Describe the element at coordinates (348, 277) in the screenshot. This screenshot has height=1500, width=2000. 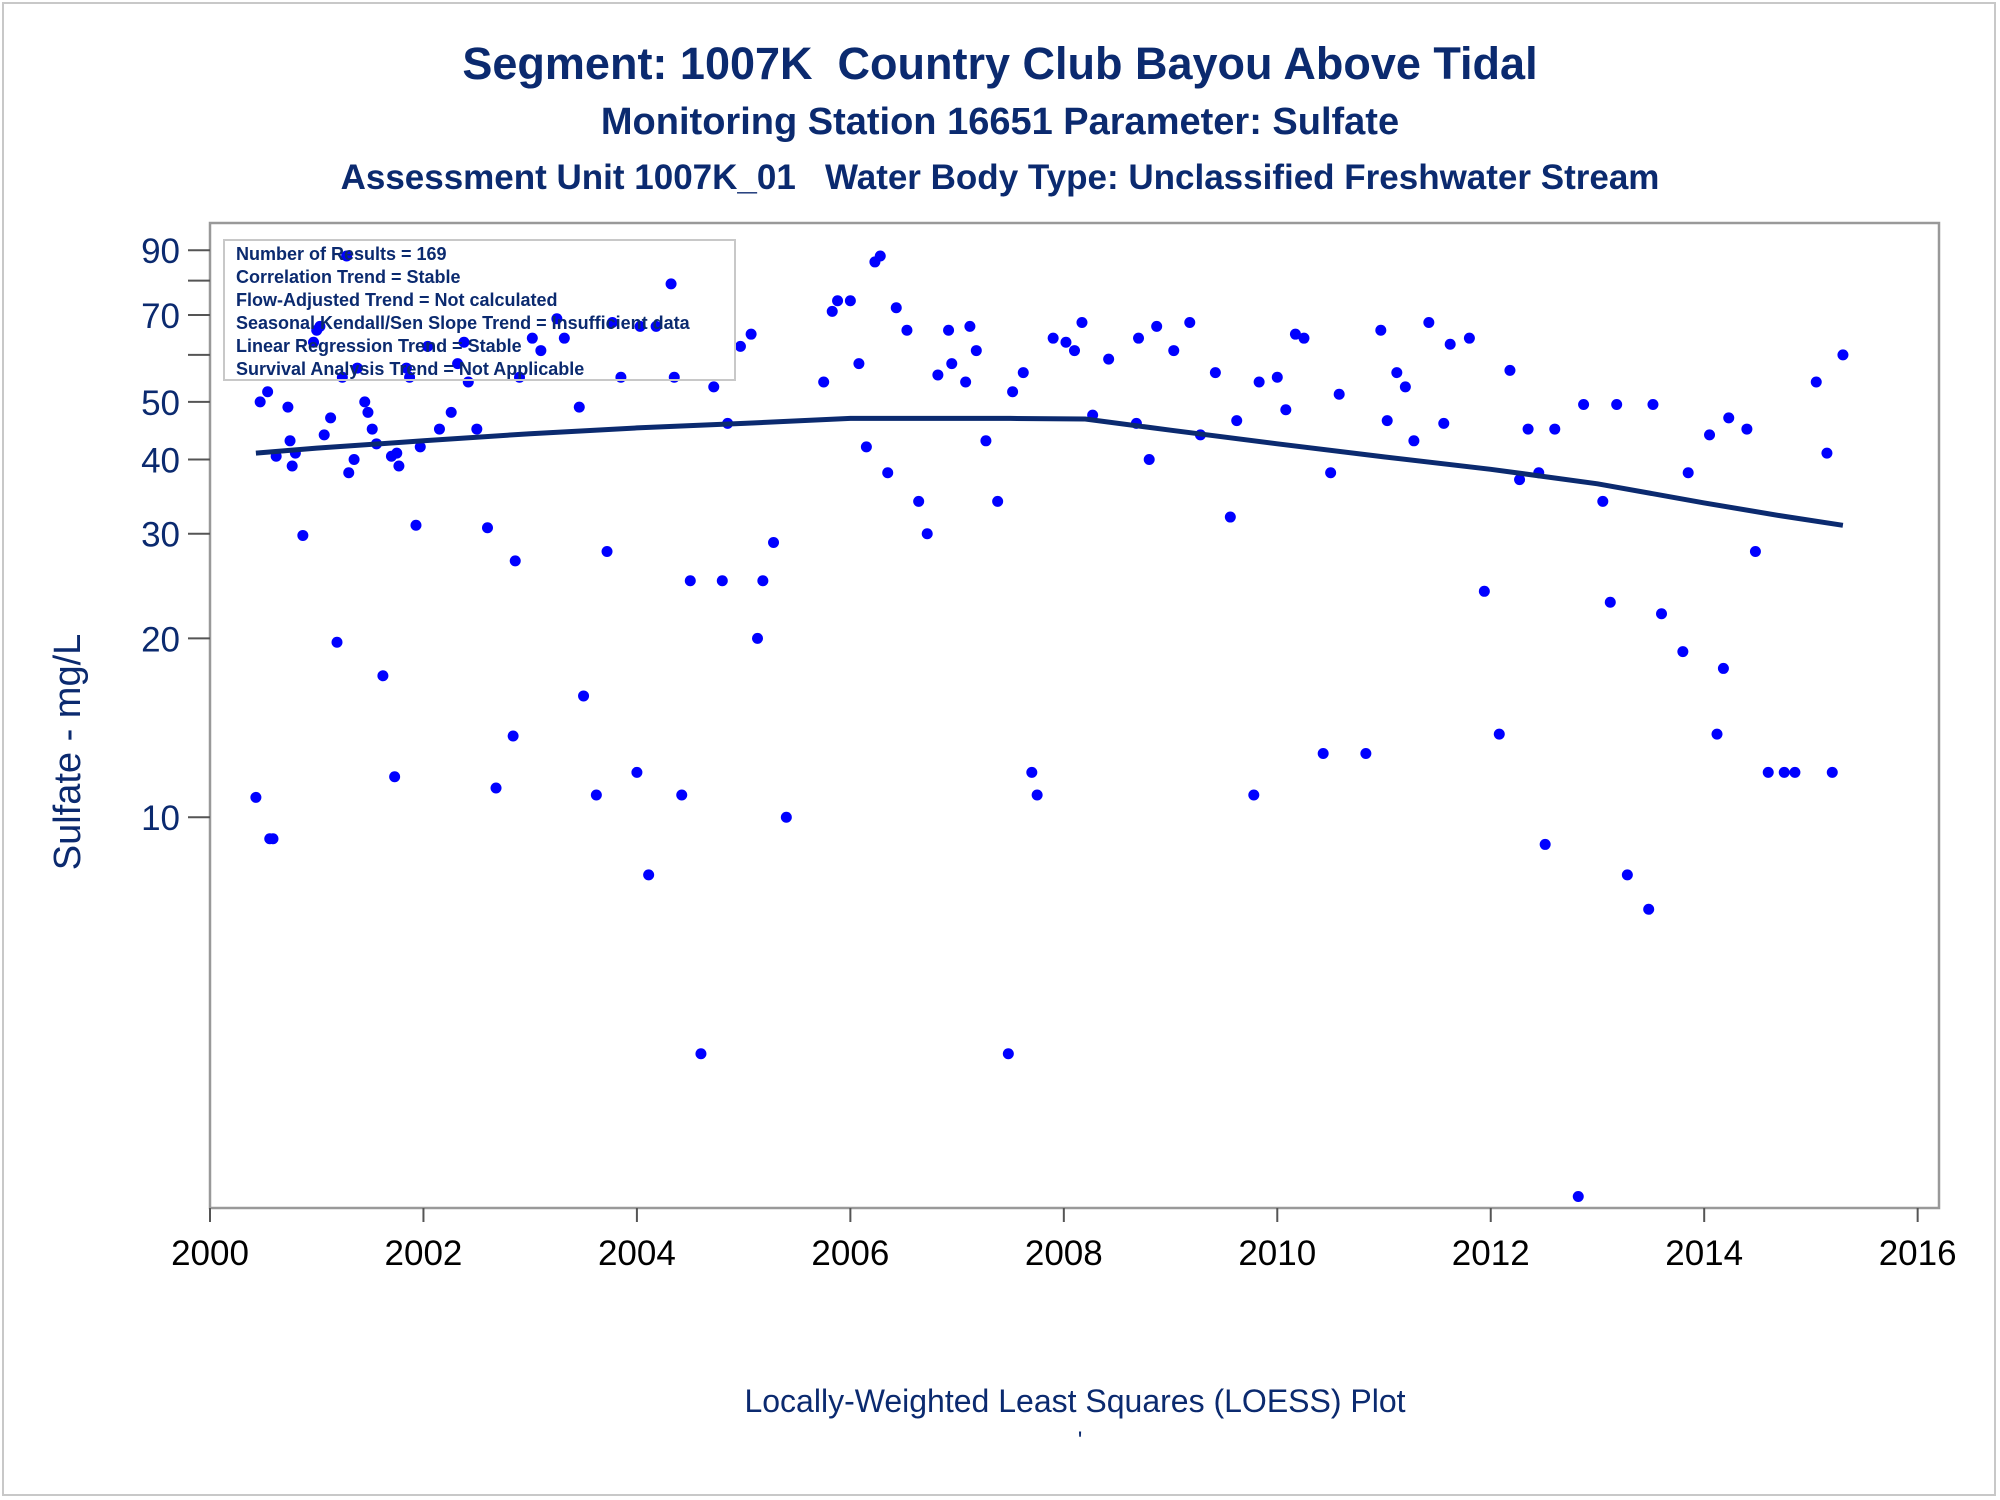
I see `stats-line: Correlation Trend = Stable` at that location.